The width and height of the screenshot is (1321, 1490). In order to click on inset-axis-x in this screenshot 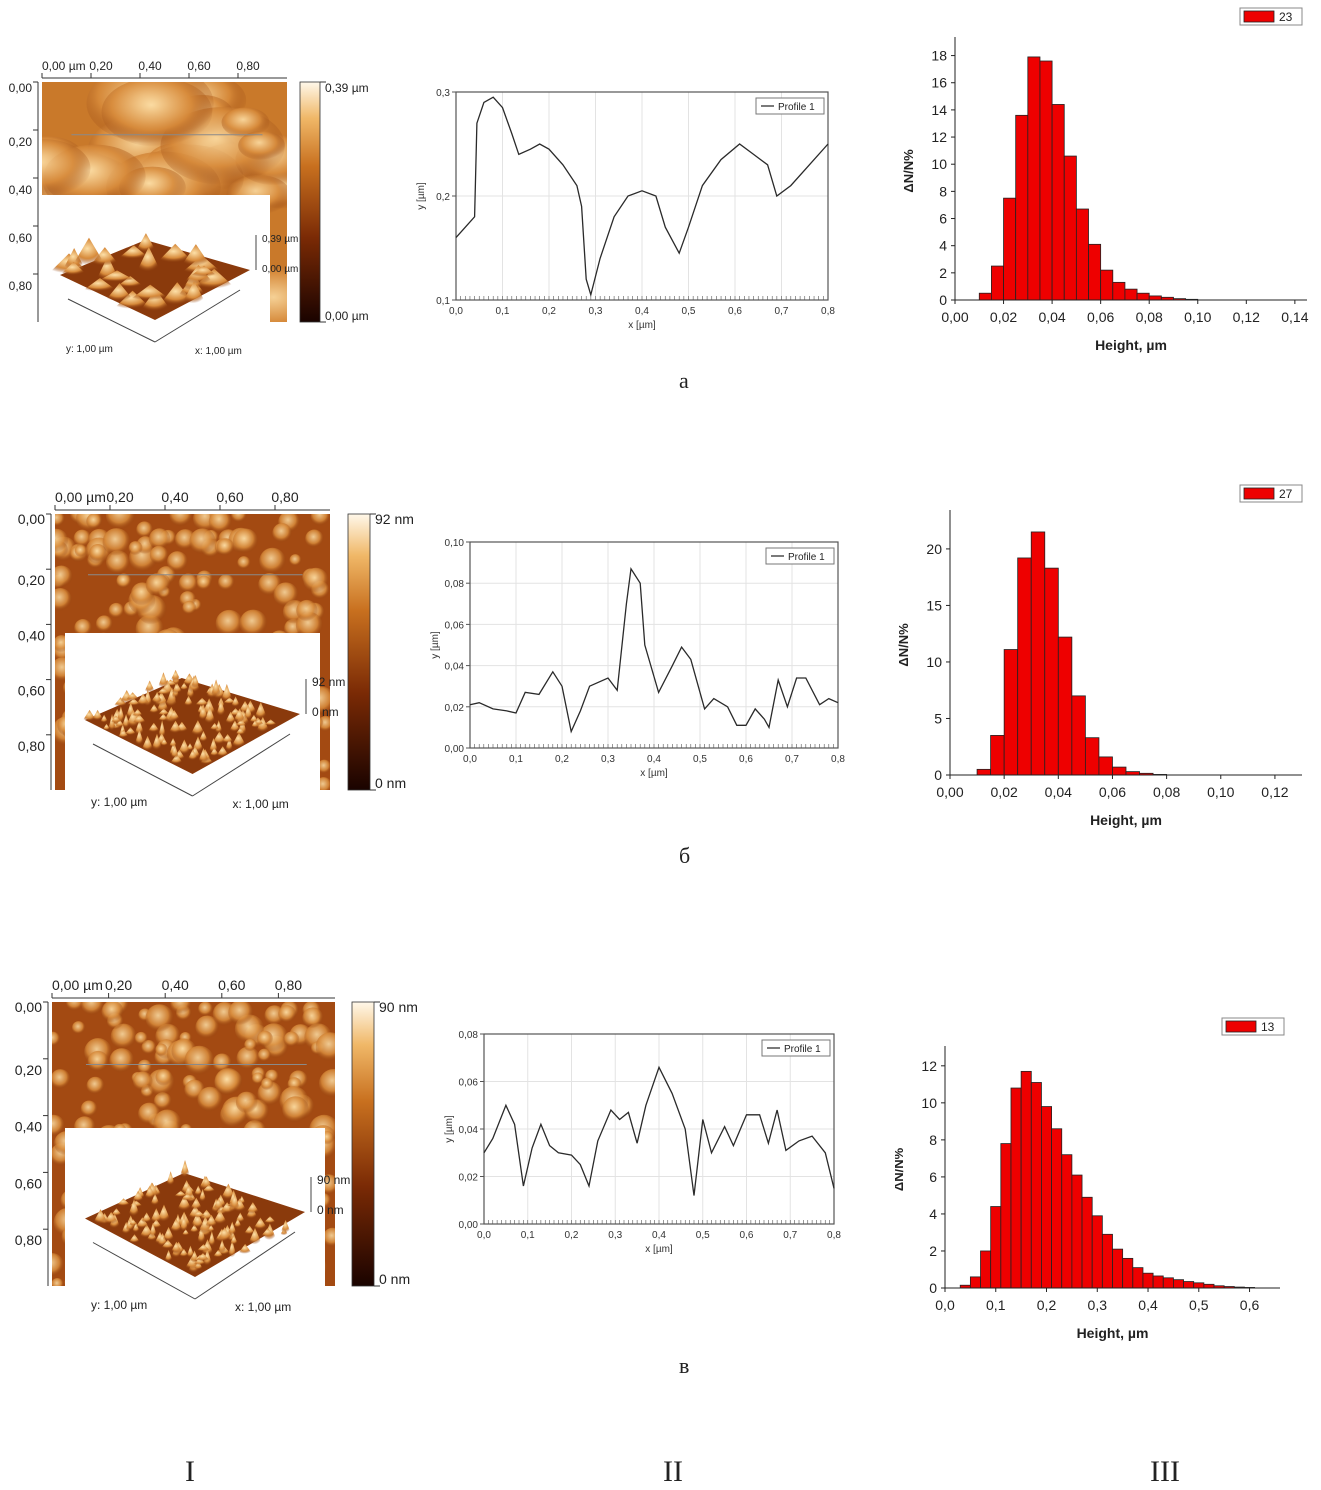, I will do `click(245, 1265)`.